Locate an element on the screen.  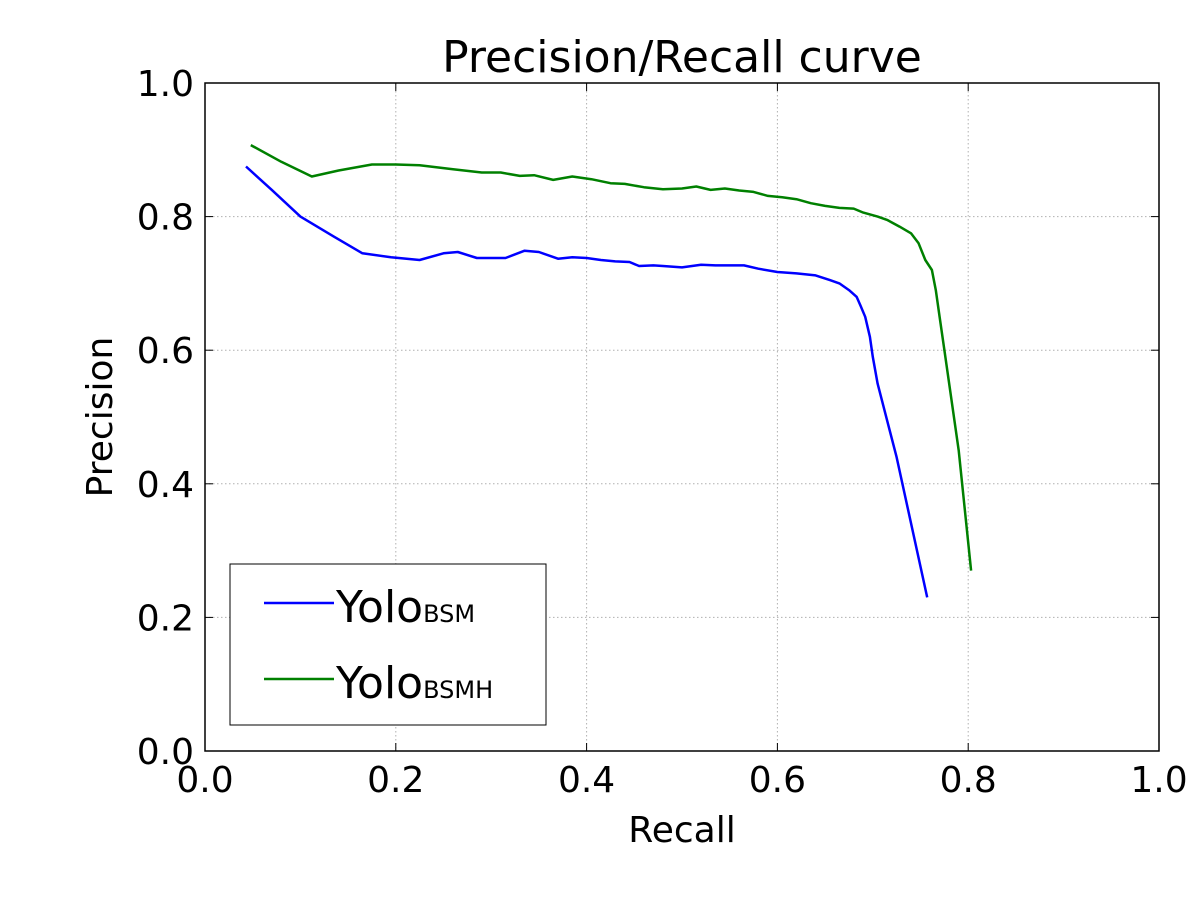
legend-label-yolo-bsm: YoloBSM is located at coordinates (405, 607).